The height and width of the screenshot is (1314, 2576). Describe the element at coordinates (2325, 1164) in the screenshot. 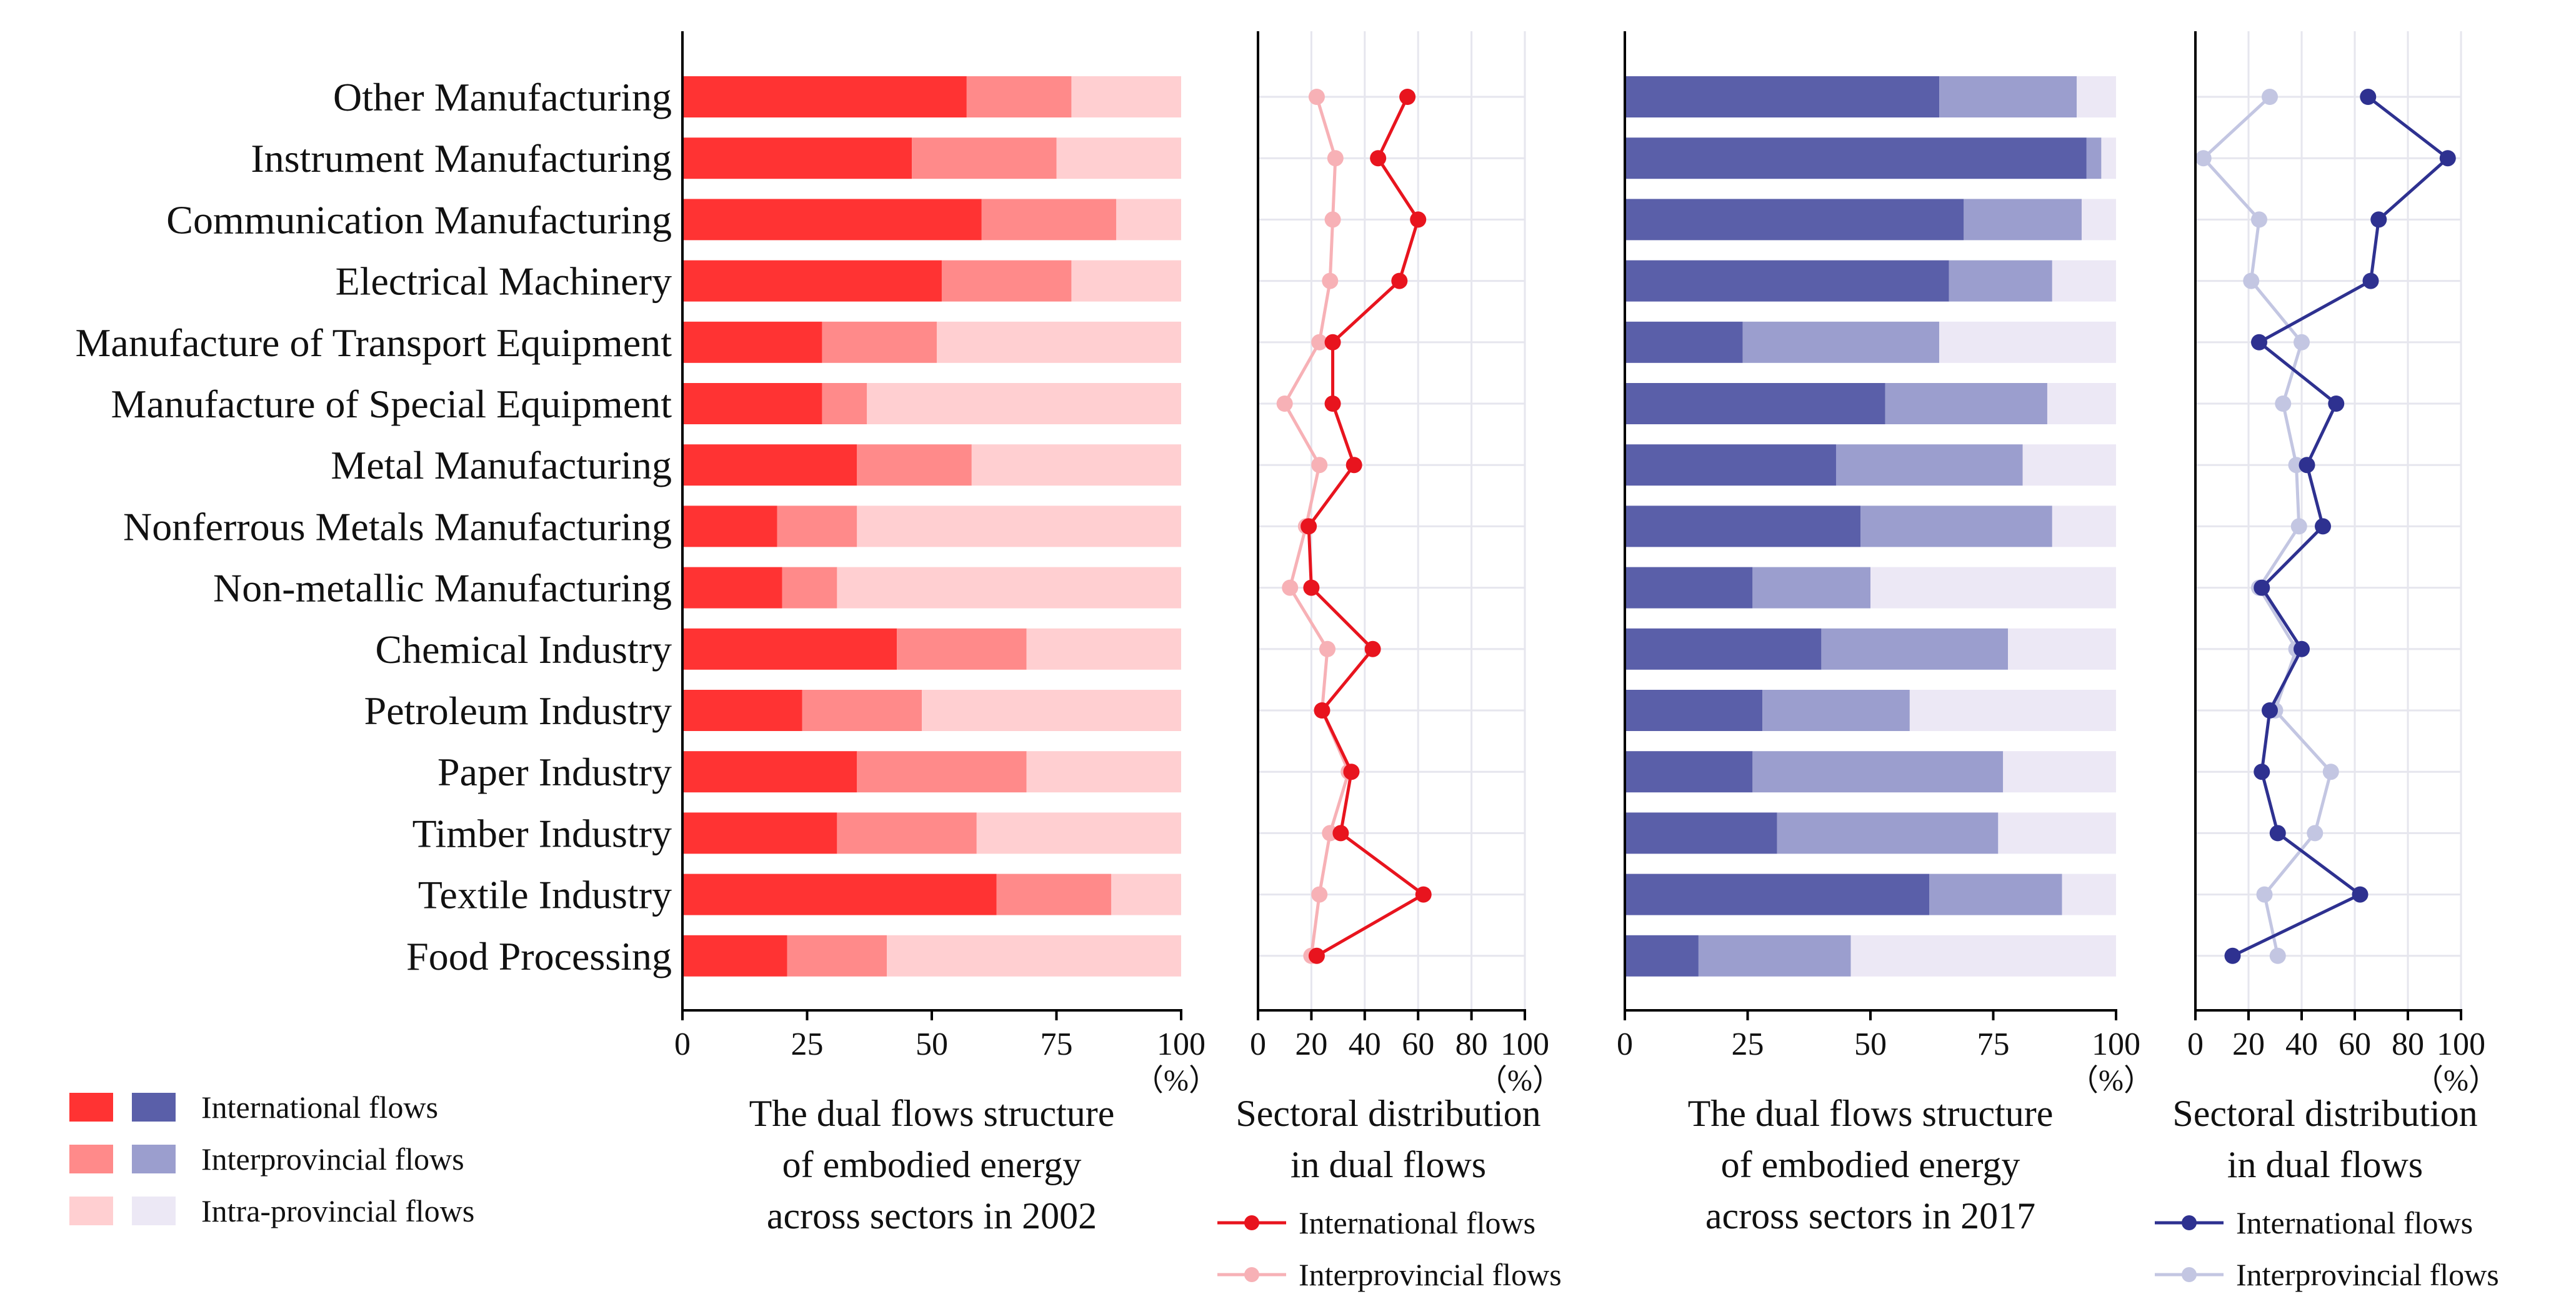

I see `line2017-caption-line: in dual flows` at that location.